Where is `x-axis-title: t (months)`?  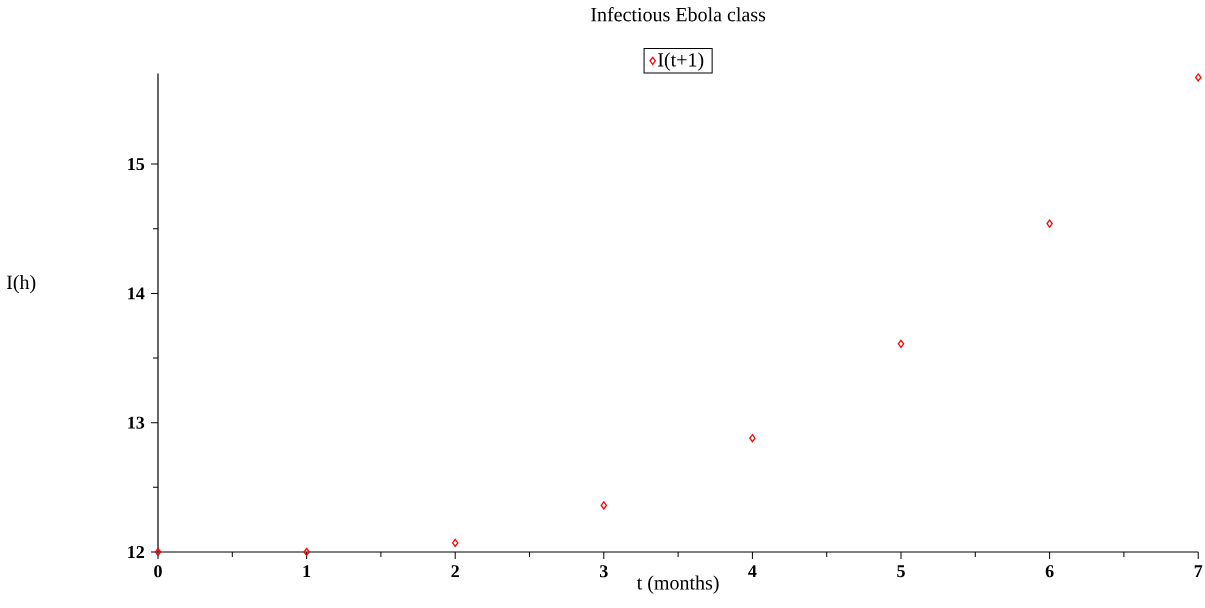 x-axis-title: t (months) is located at coordinates (677, 584).